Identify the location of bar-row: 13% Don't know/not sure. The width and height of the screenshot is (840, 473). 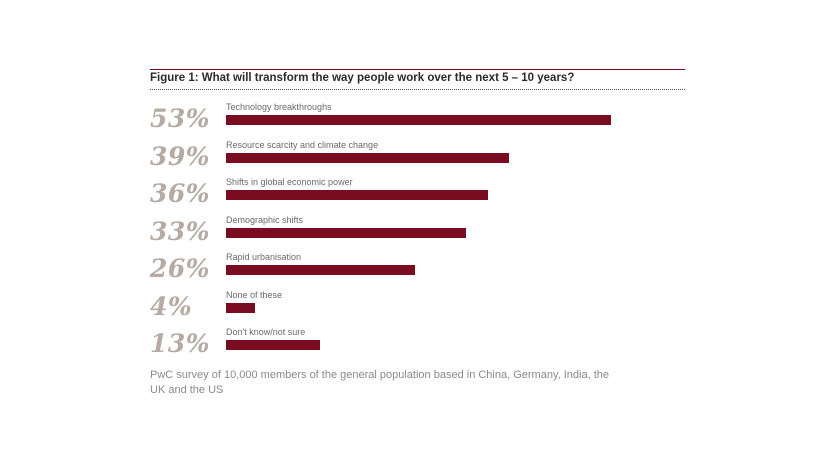
(420, 346).